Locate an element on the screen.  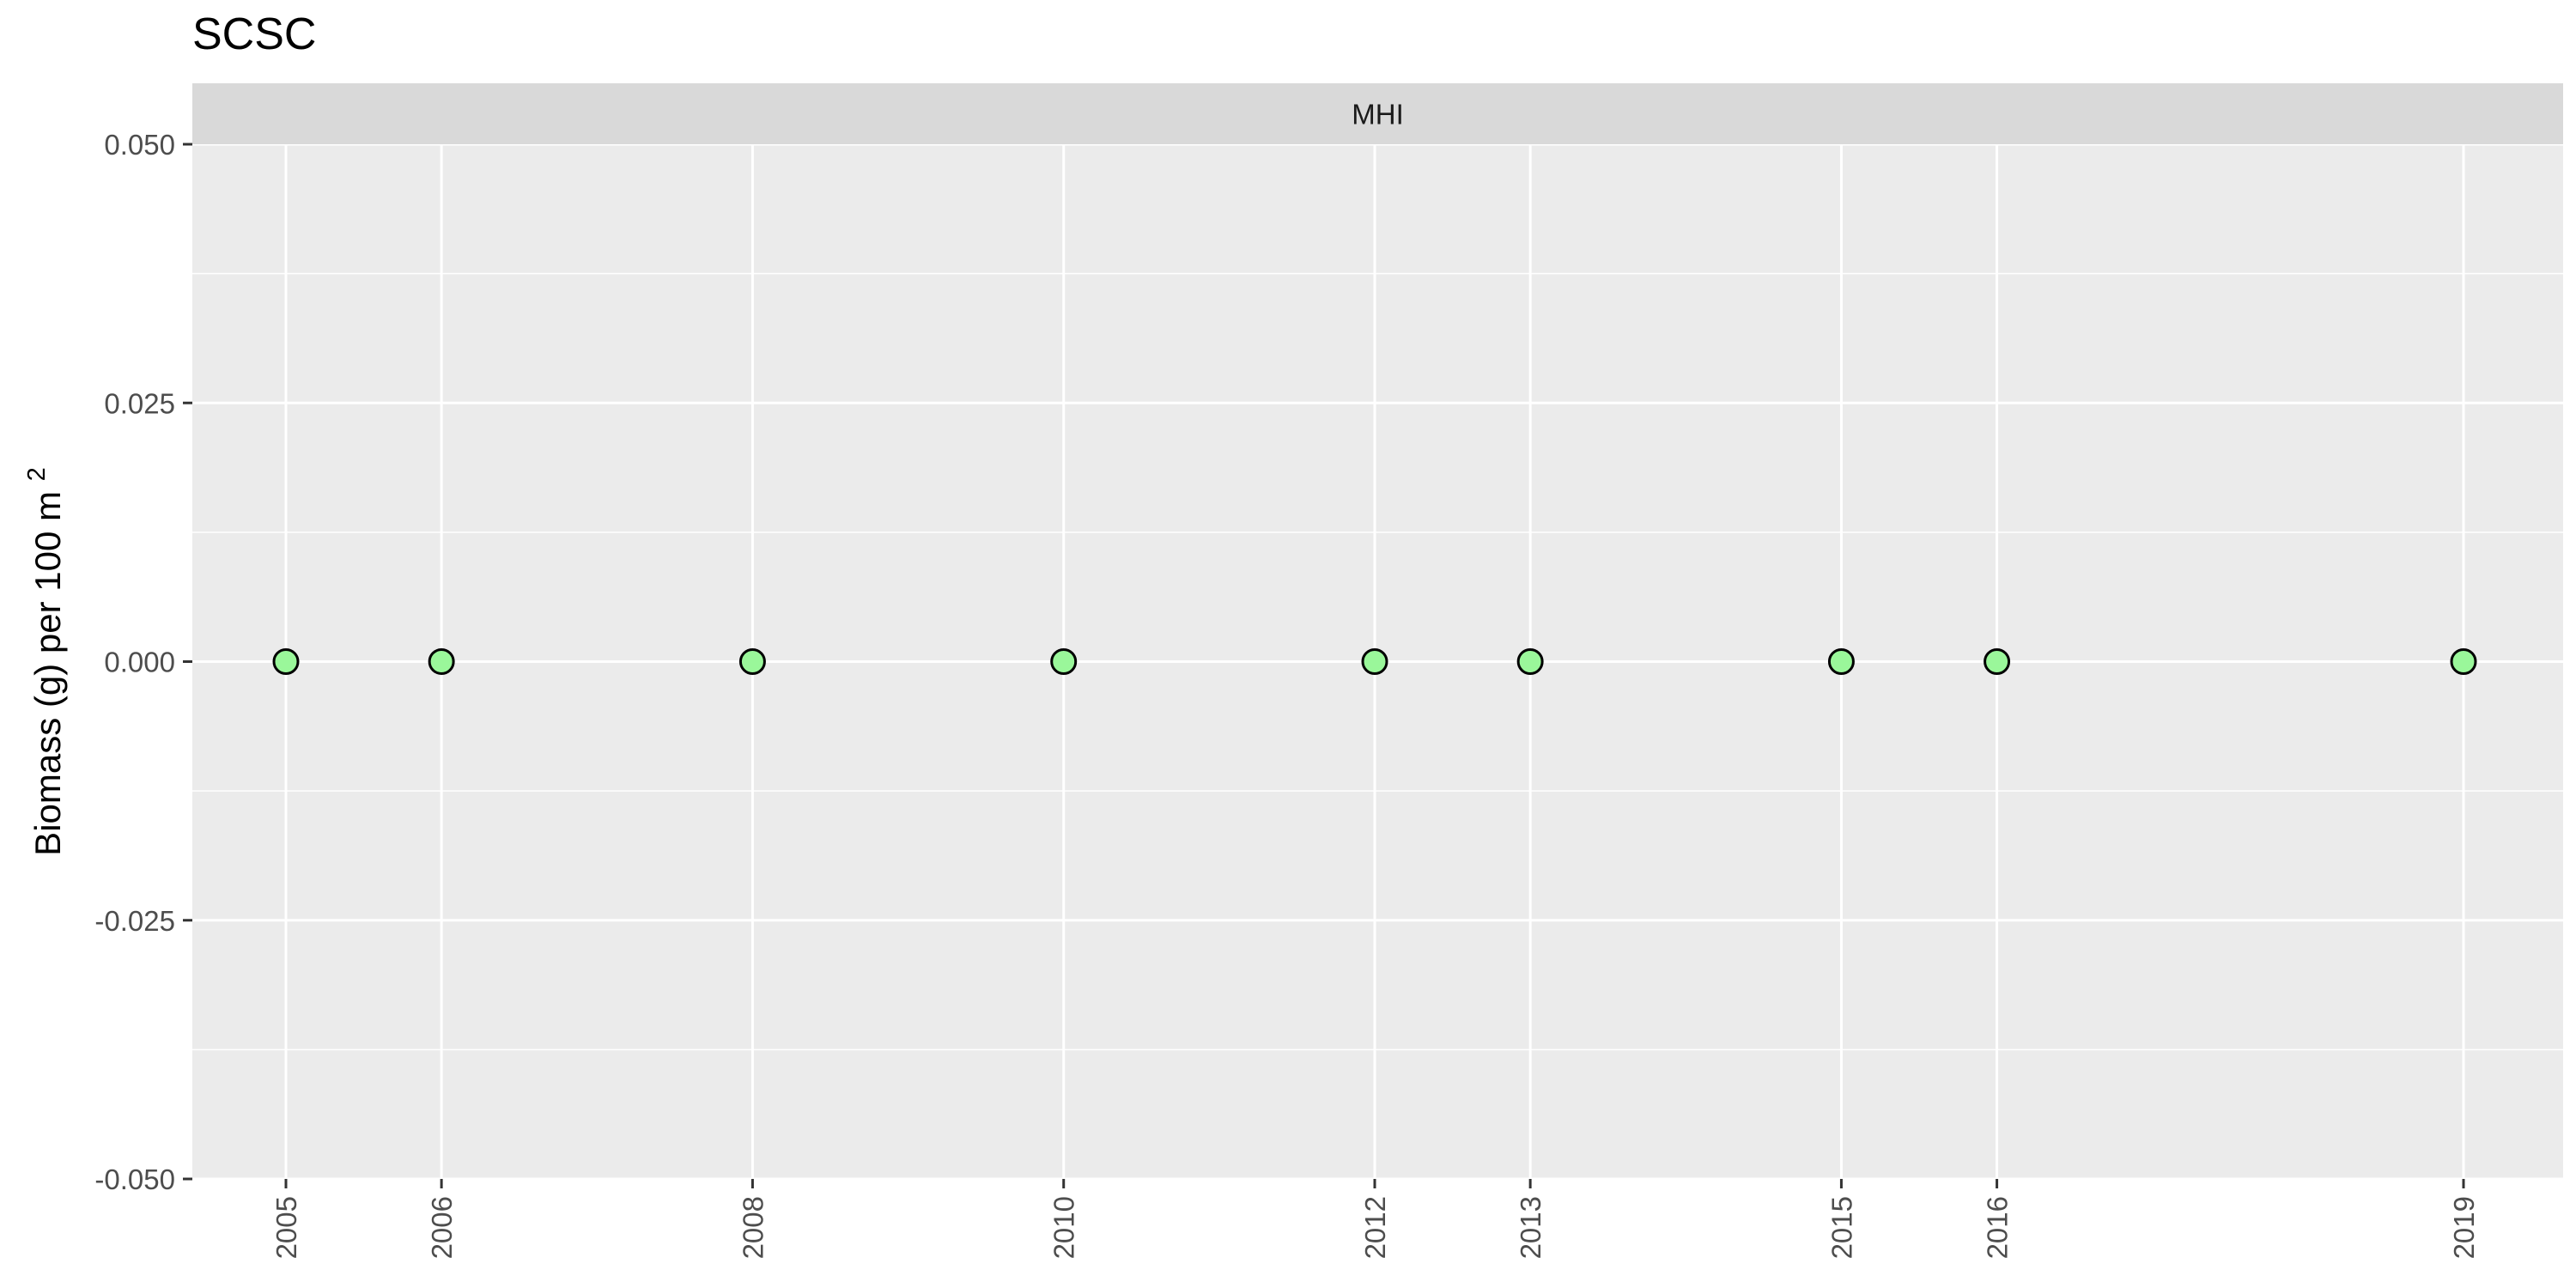
facet-label: MHI is located at coordinates (1378, 115).